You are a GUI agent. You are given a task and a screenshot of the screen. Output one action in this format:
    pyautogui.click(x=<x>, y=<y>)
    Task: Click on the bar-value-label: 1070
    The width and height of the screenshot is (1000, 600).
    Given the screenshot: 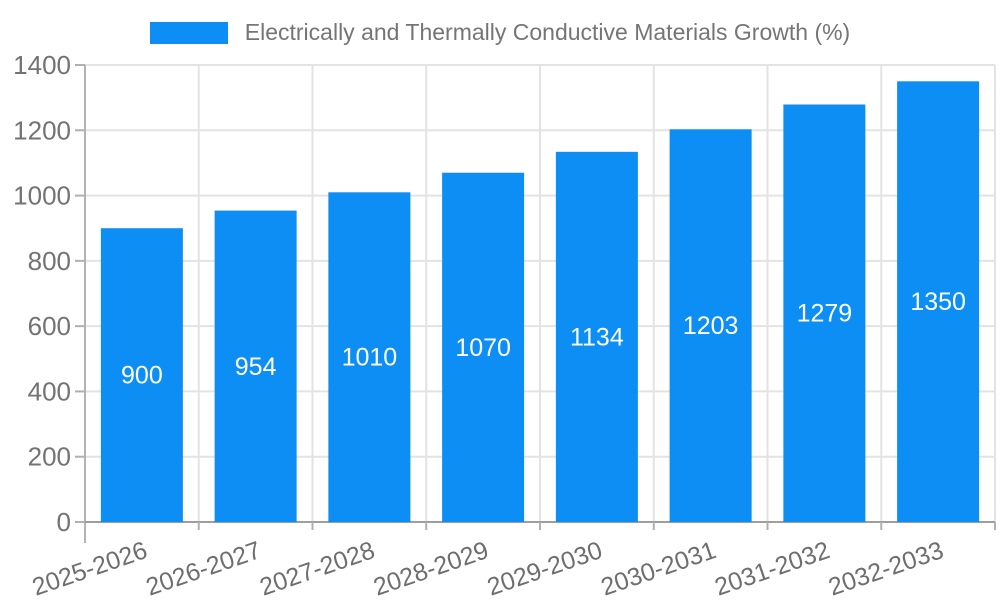 What is the action you would take?
    pyautogui.click(x=483, y=348)
    